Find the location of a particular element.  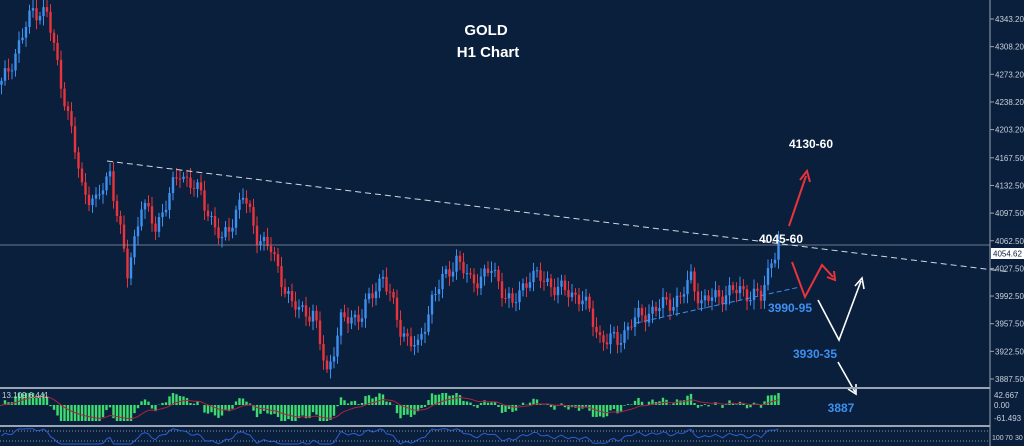

macd-values: 13.109 6.441 is located at coordinates (25, 395).